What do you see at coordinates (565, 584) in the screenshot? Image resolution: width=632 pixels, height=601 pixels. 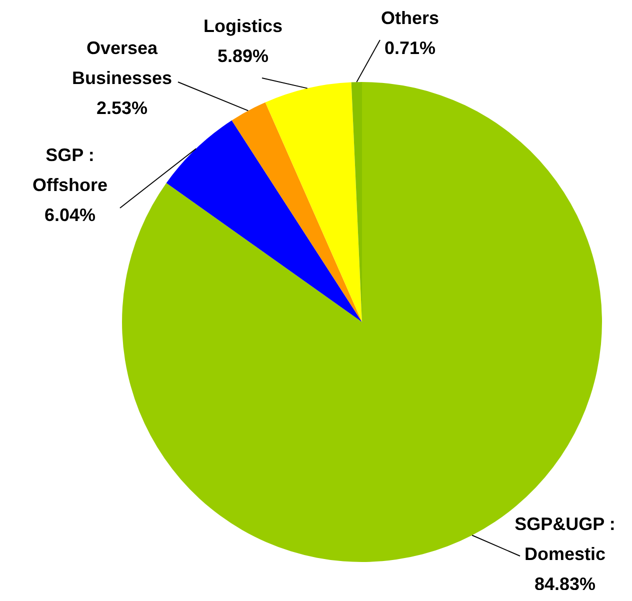 I see `data-label: 84.83%` at bounding box center [565, 584].